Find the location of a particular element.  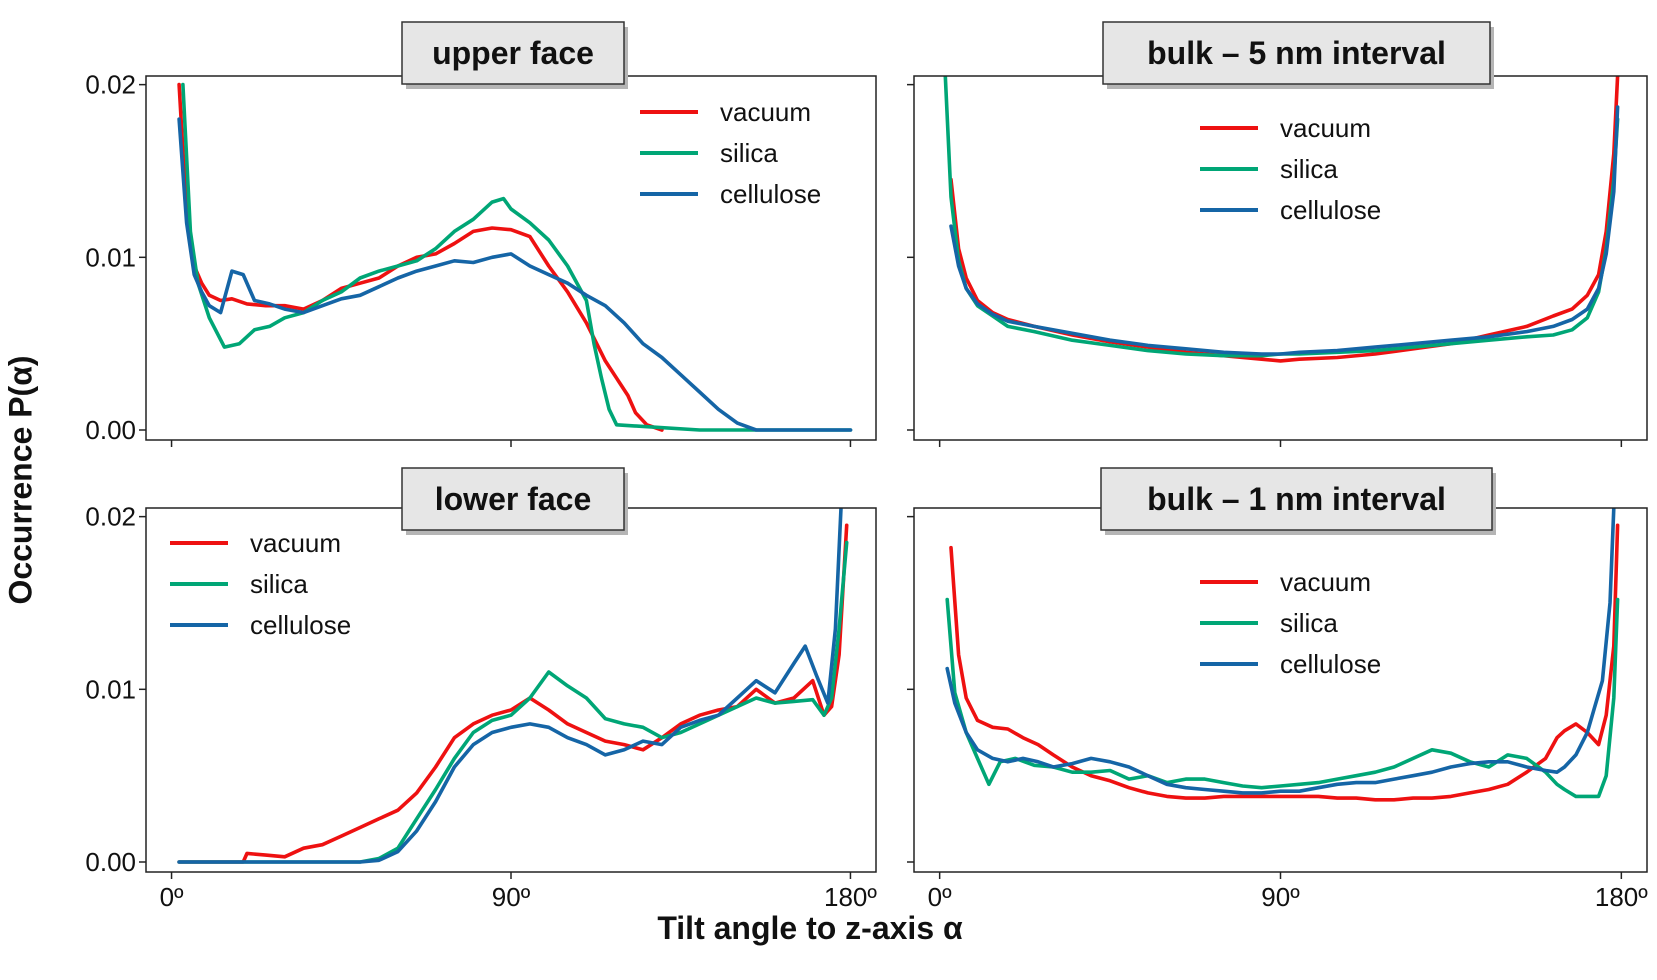

panel-title: bulk – 1 nm interval is located at coordinates (1296, 499).